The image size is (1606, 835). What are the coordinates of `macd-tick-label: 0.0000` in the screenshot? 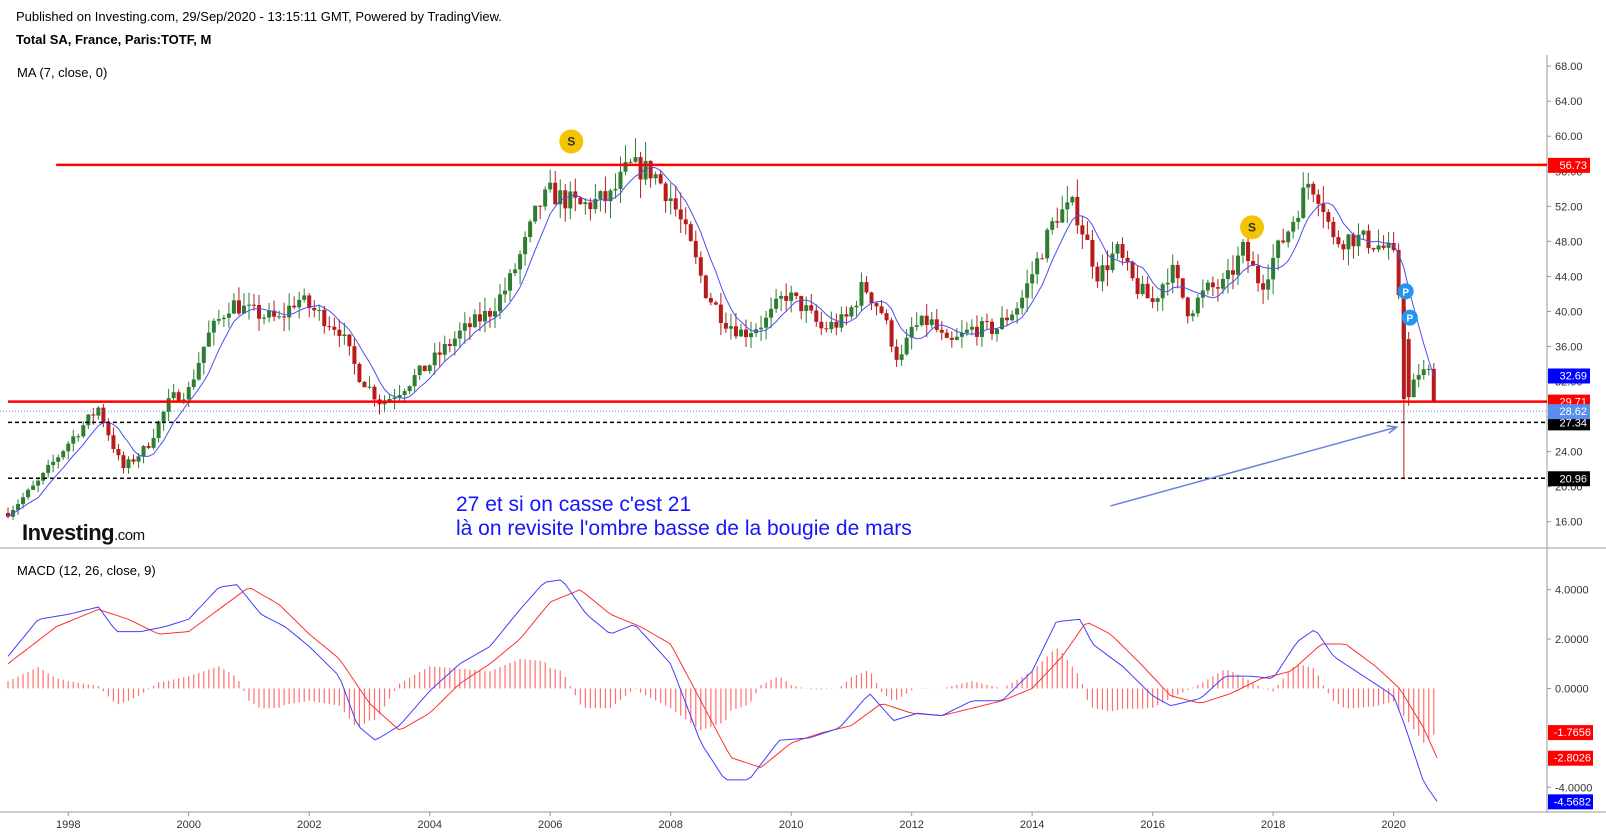 It's located at (1572, 689).